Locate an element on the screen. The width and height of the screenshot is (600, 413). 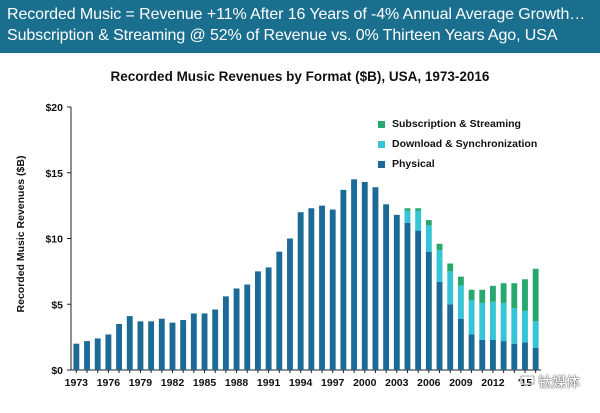
x-tick-label: 2009 is located at coordinates (461, 383).